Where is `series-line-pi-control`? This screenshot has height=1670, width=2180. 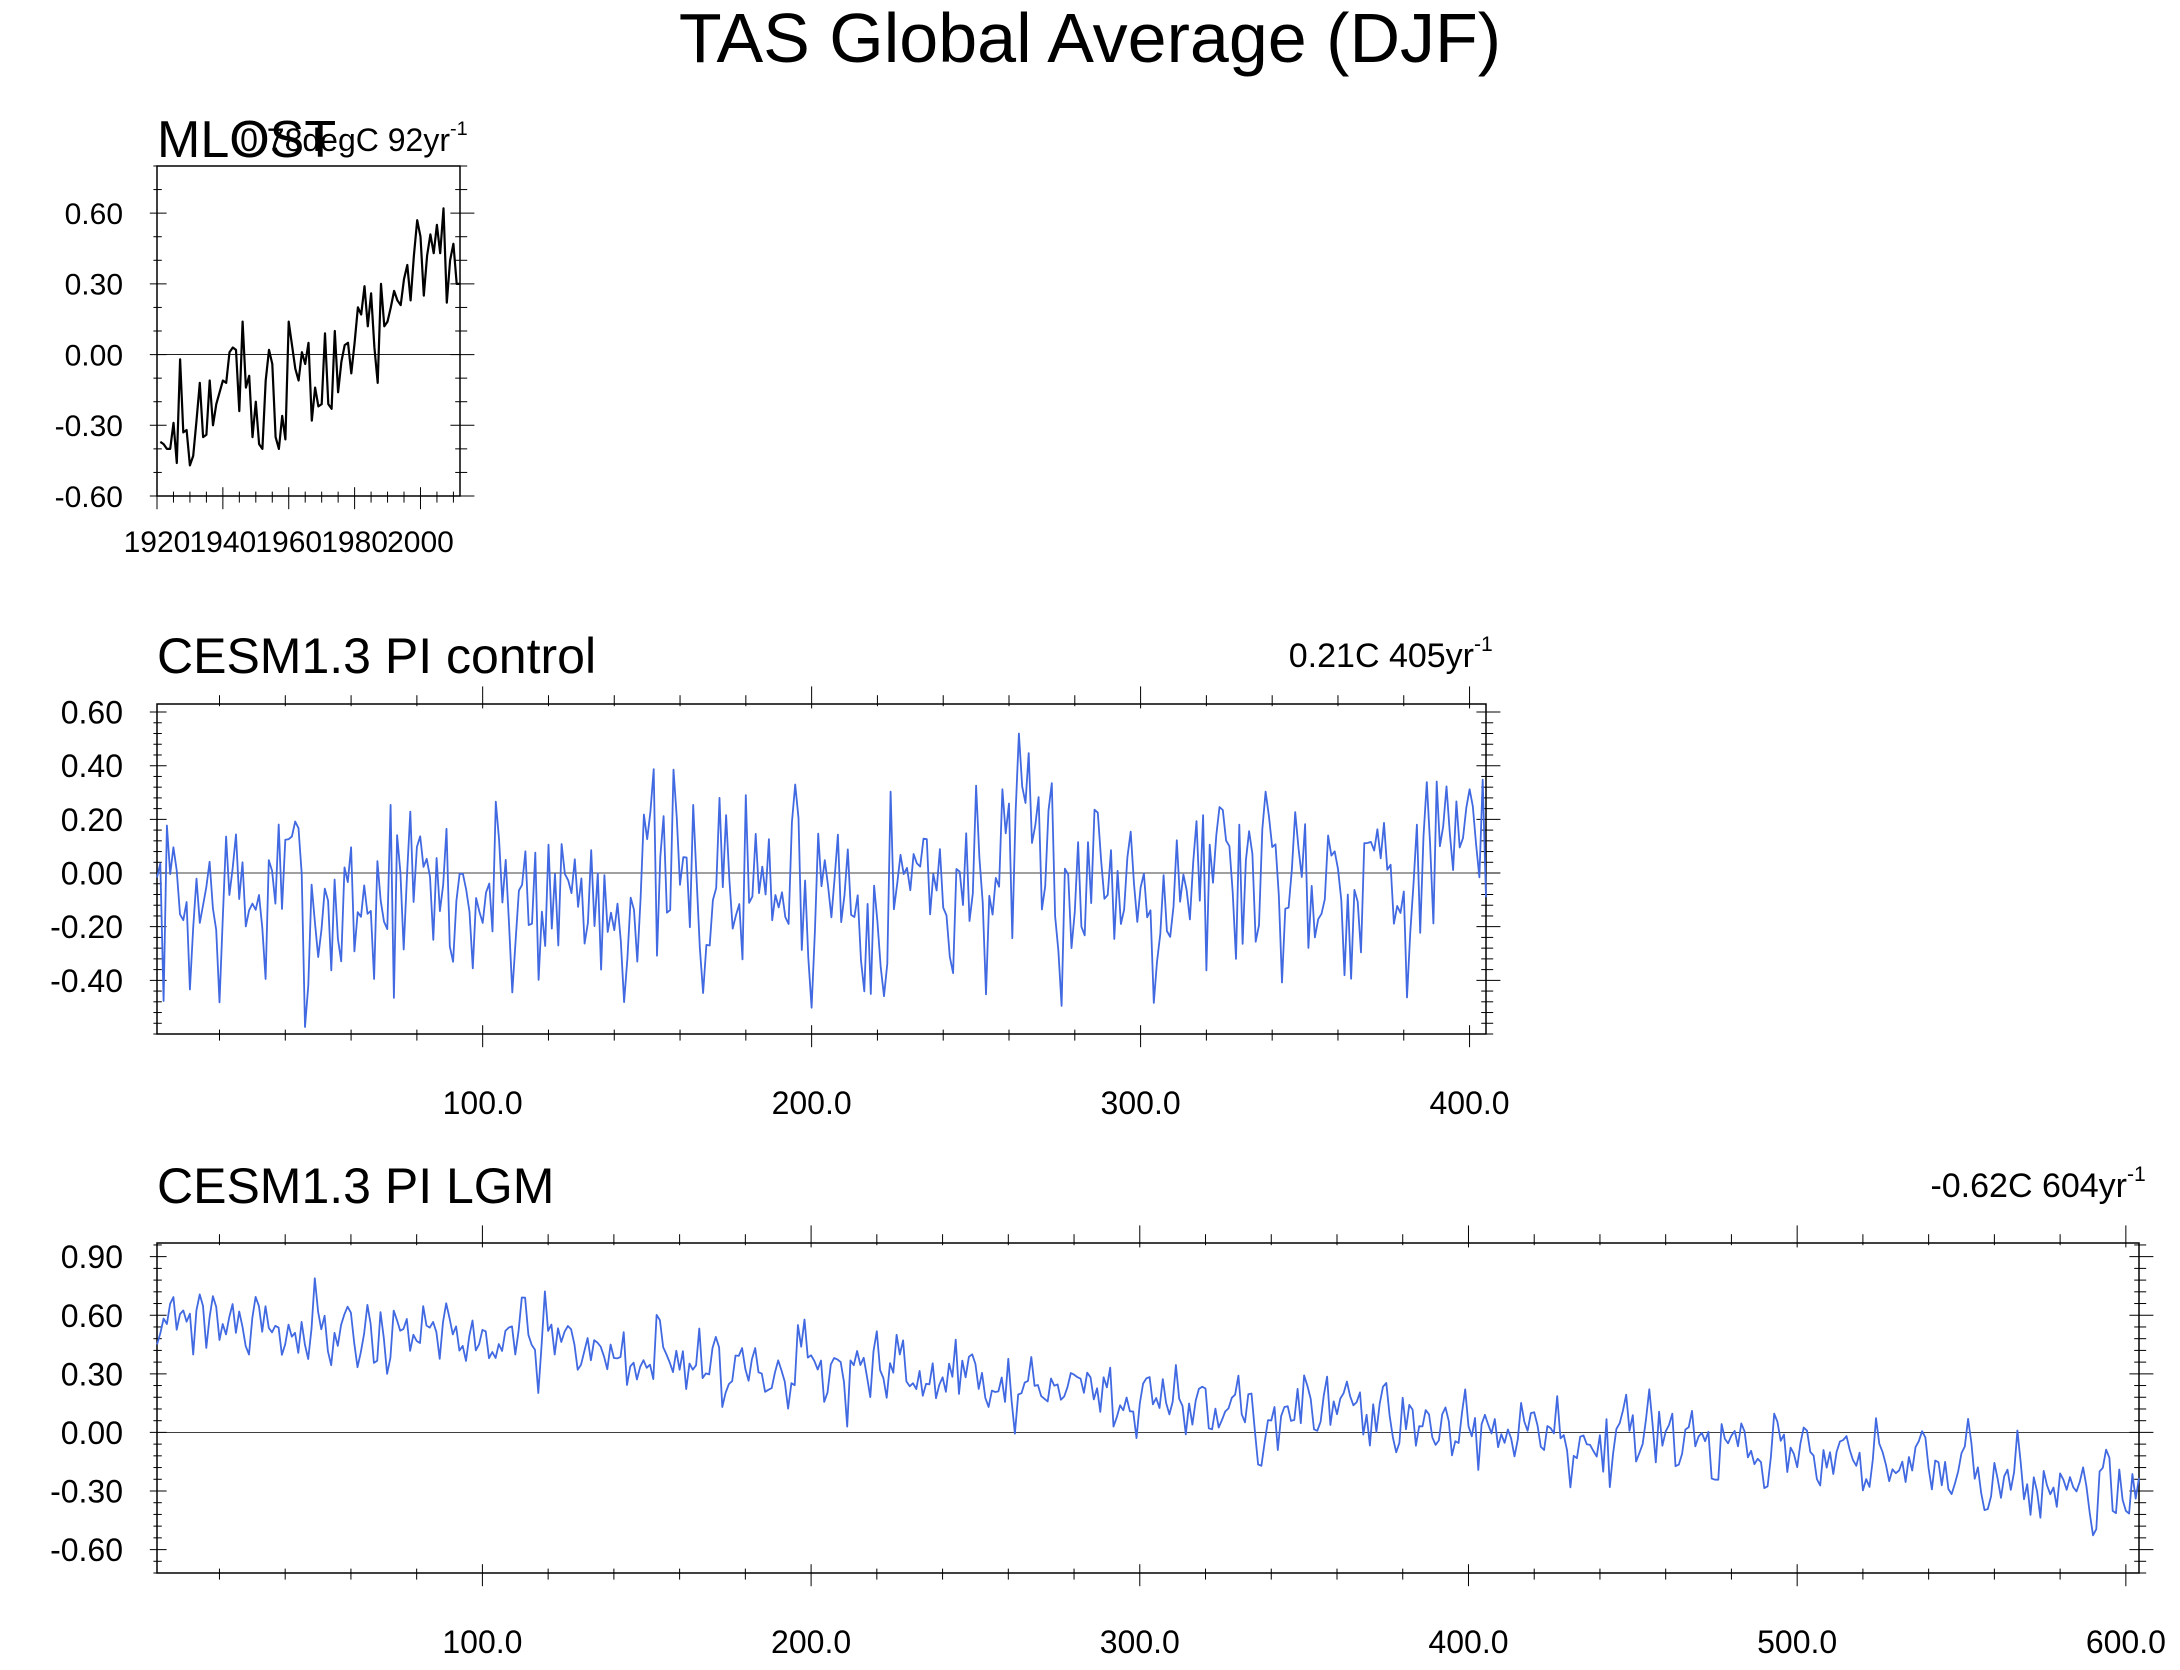 series-line-pi-control is located at coordinates (821, 880).